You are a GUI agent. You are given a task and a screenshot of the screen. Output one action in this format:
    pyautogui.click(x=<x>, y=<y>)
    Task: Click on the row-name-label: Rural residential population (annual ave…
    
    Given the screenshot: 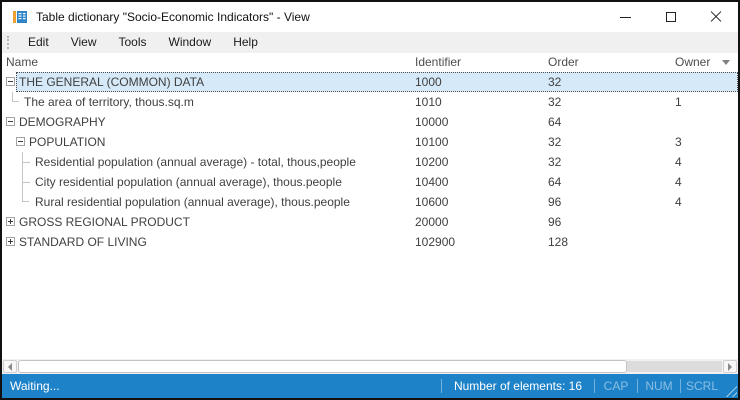 What is the action you would take?
    pyautogui.click(x=192, y=202)
    